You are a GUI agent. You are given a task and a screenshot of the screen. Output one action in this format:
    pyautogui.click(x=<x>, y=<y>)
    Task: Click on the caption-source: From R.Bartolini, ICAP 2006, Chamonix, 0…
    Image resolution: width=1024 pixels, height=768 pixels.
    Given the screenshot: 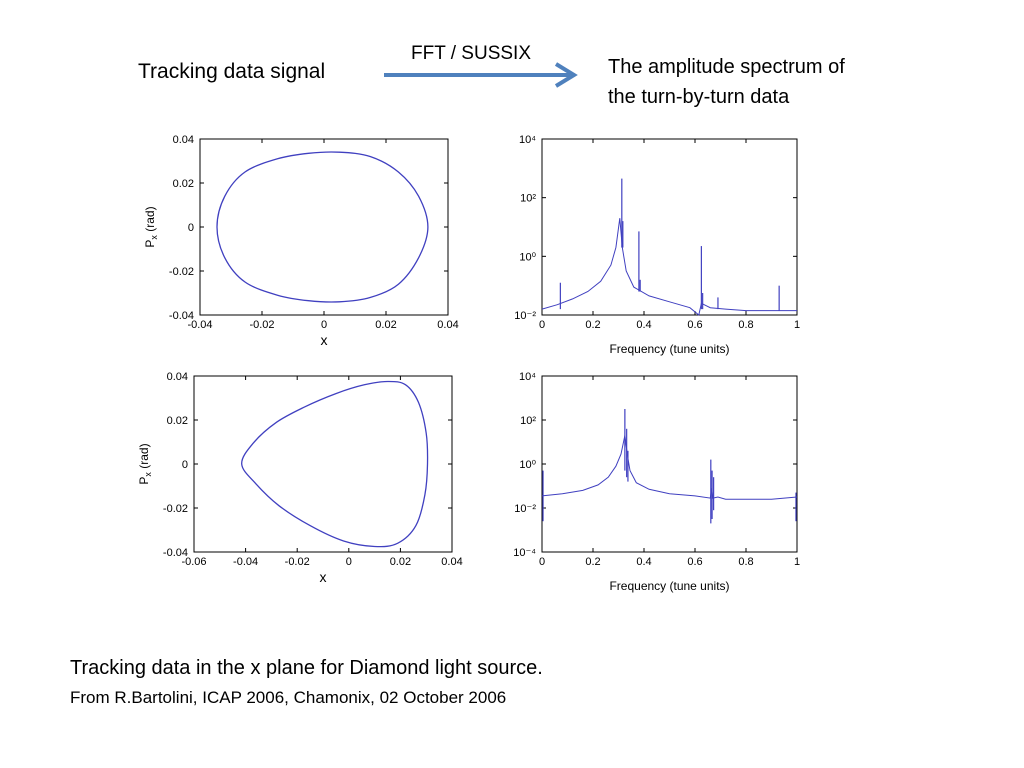 What is the action you would take?
    pyautogui.click(x=288, y=697)
    